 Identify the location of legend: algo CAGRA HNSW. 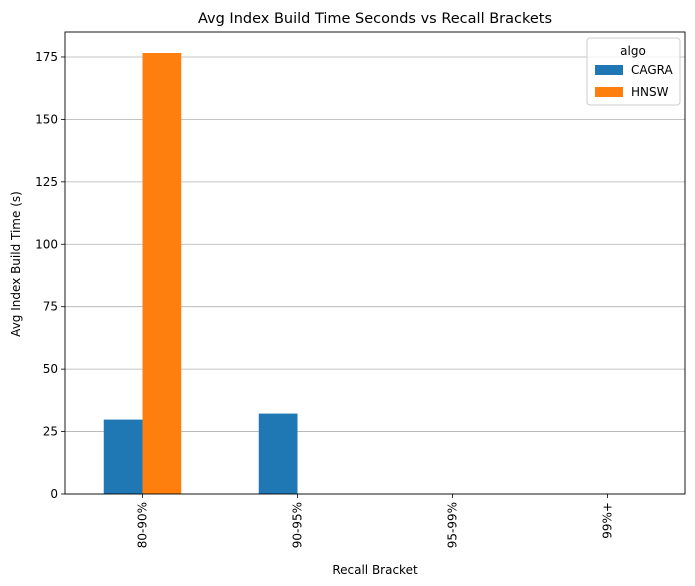
(633, 71).